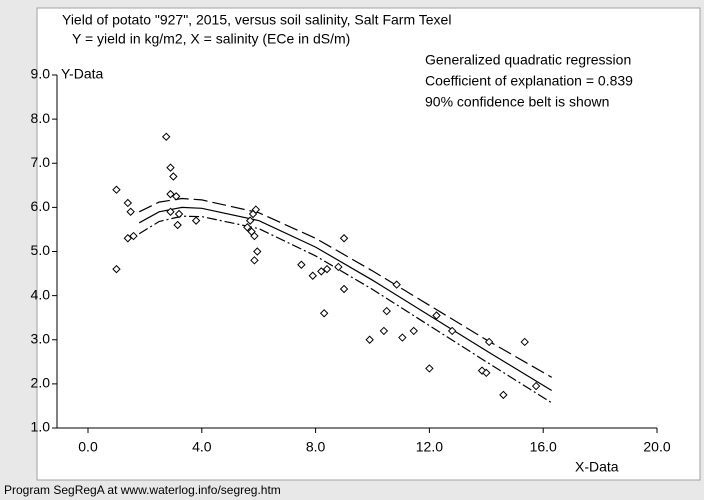 The height and width of the screenshot is (500, 704). Describe the element at coordinates (41, 250) in the screenshot. I see `y-tick-label: 5.0` at that location.